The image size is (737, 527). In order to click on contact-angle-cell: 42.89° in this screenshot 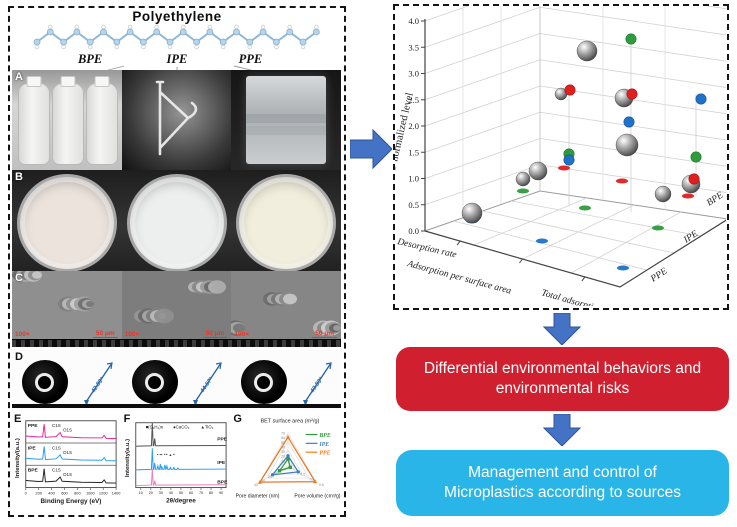, I will do `click(67, 380)`.